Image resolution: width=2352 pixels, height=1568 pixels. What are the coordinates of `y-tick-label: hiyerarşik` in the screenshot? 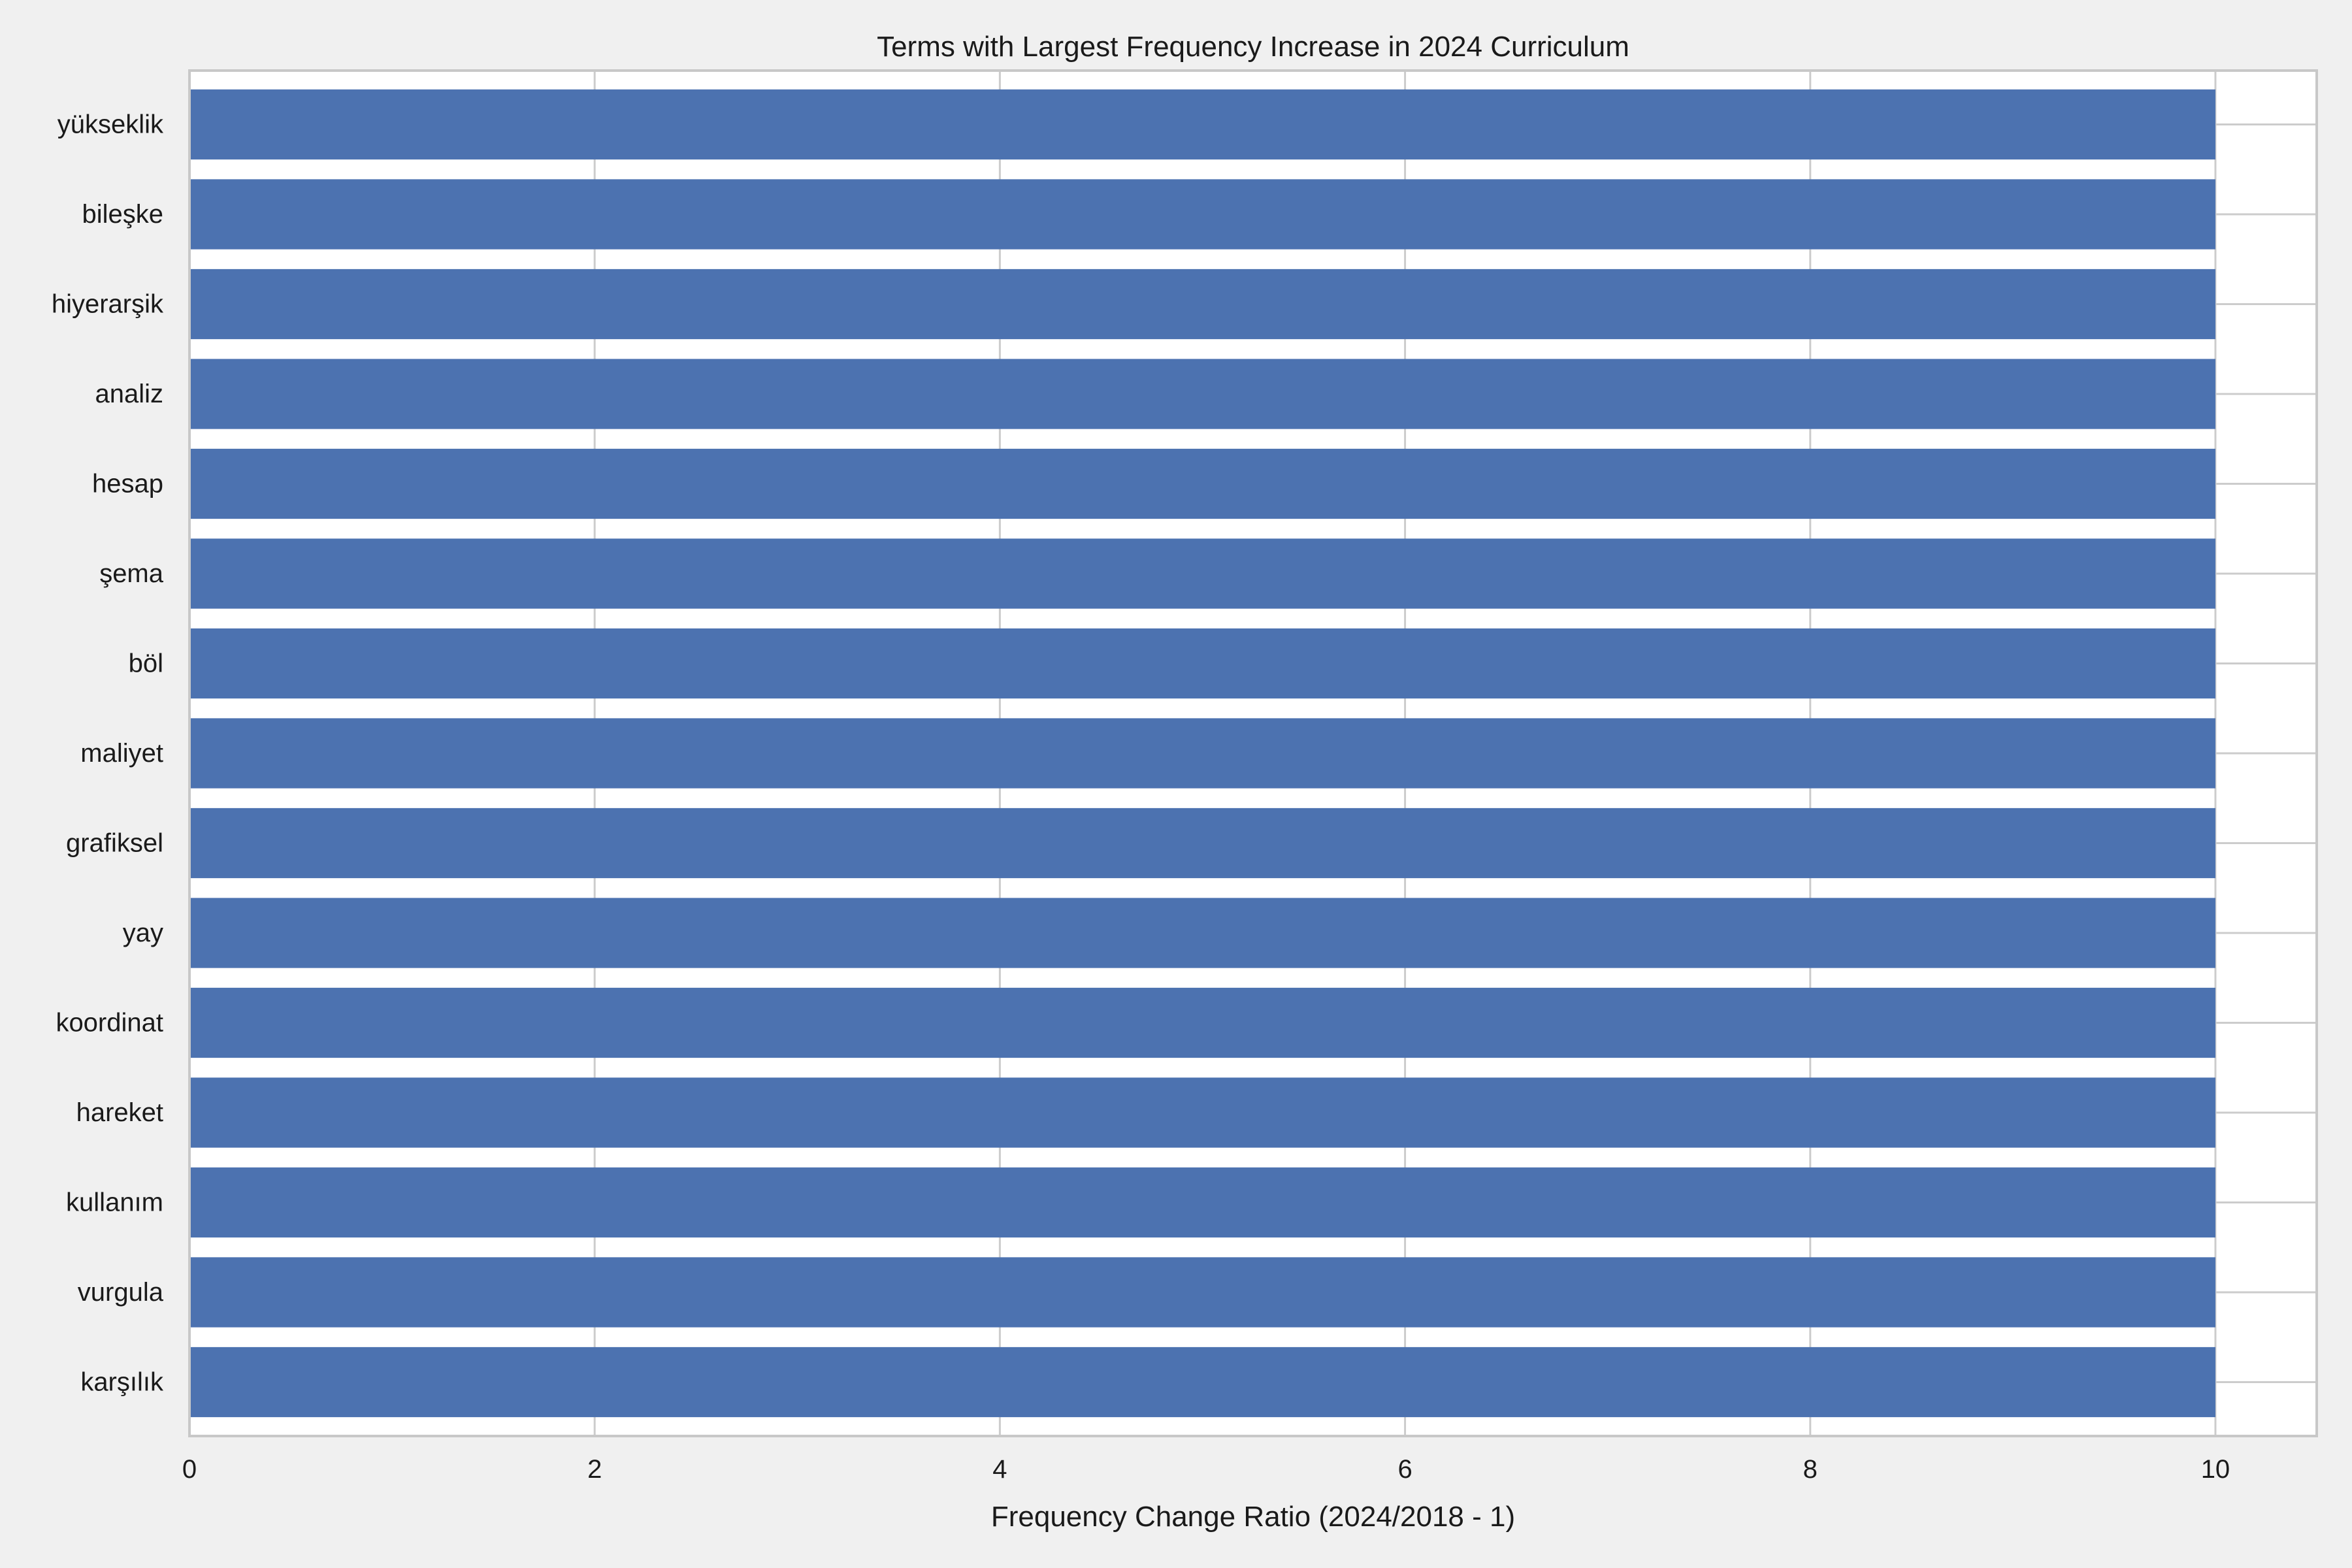 It's located at (108, 304).